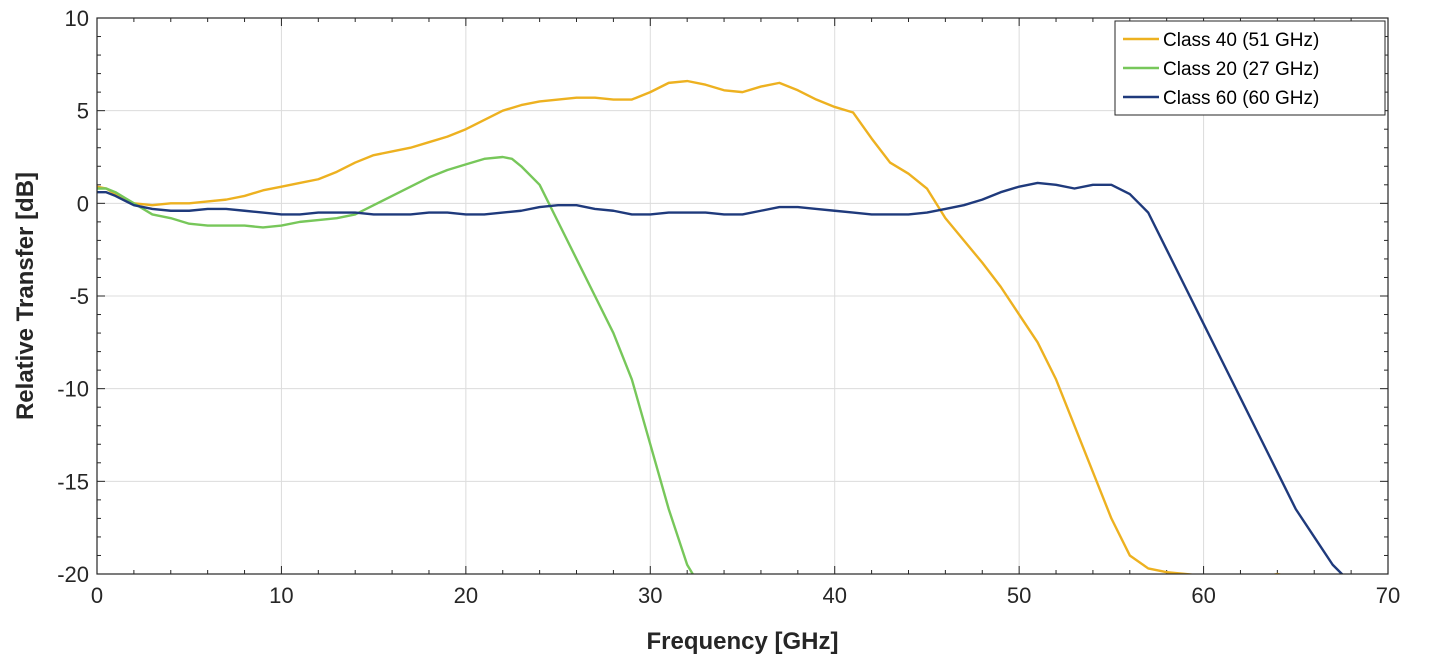 This screenshot has width=1429, height=668. Describe the element at coordinates (77, 18) in the screenshot. I see `y-tick-label: 10` at that location.